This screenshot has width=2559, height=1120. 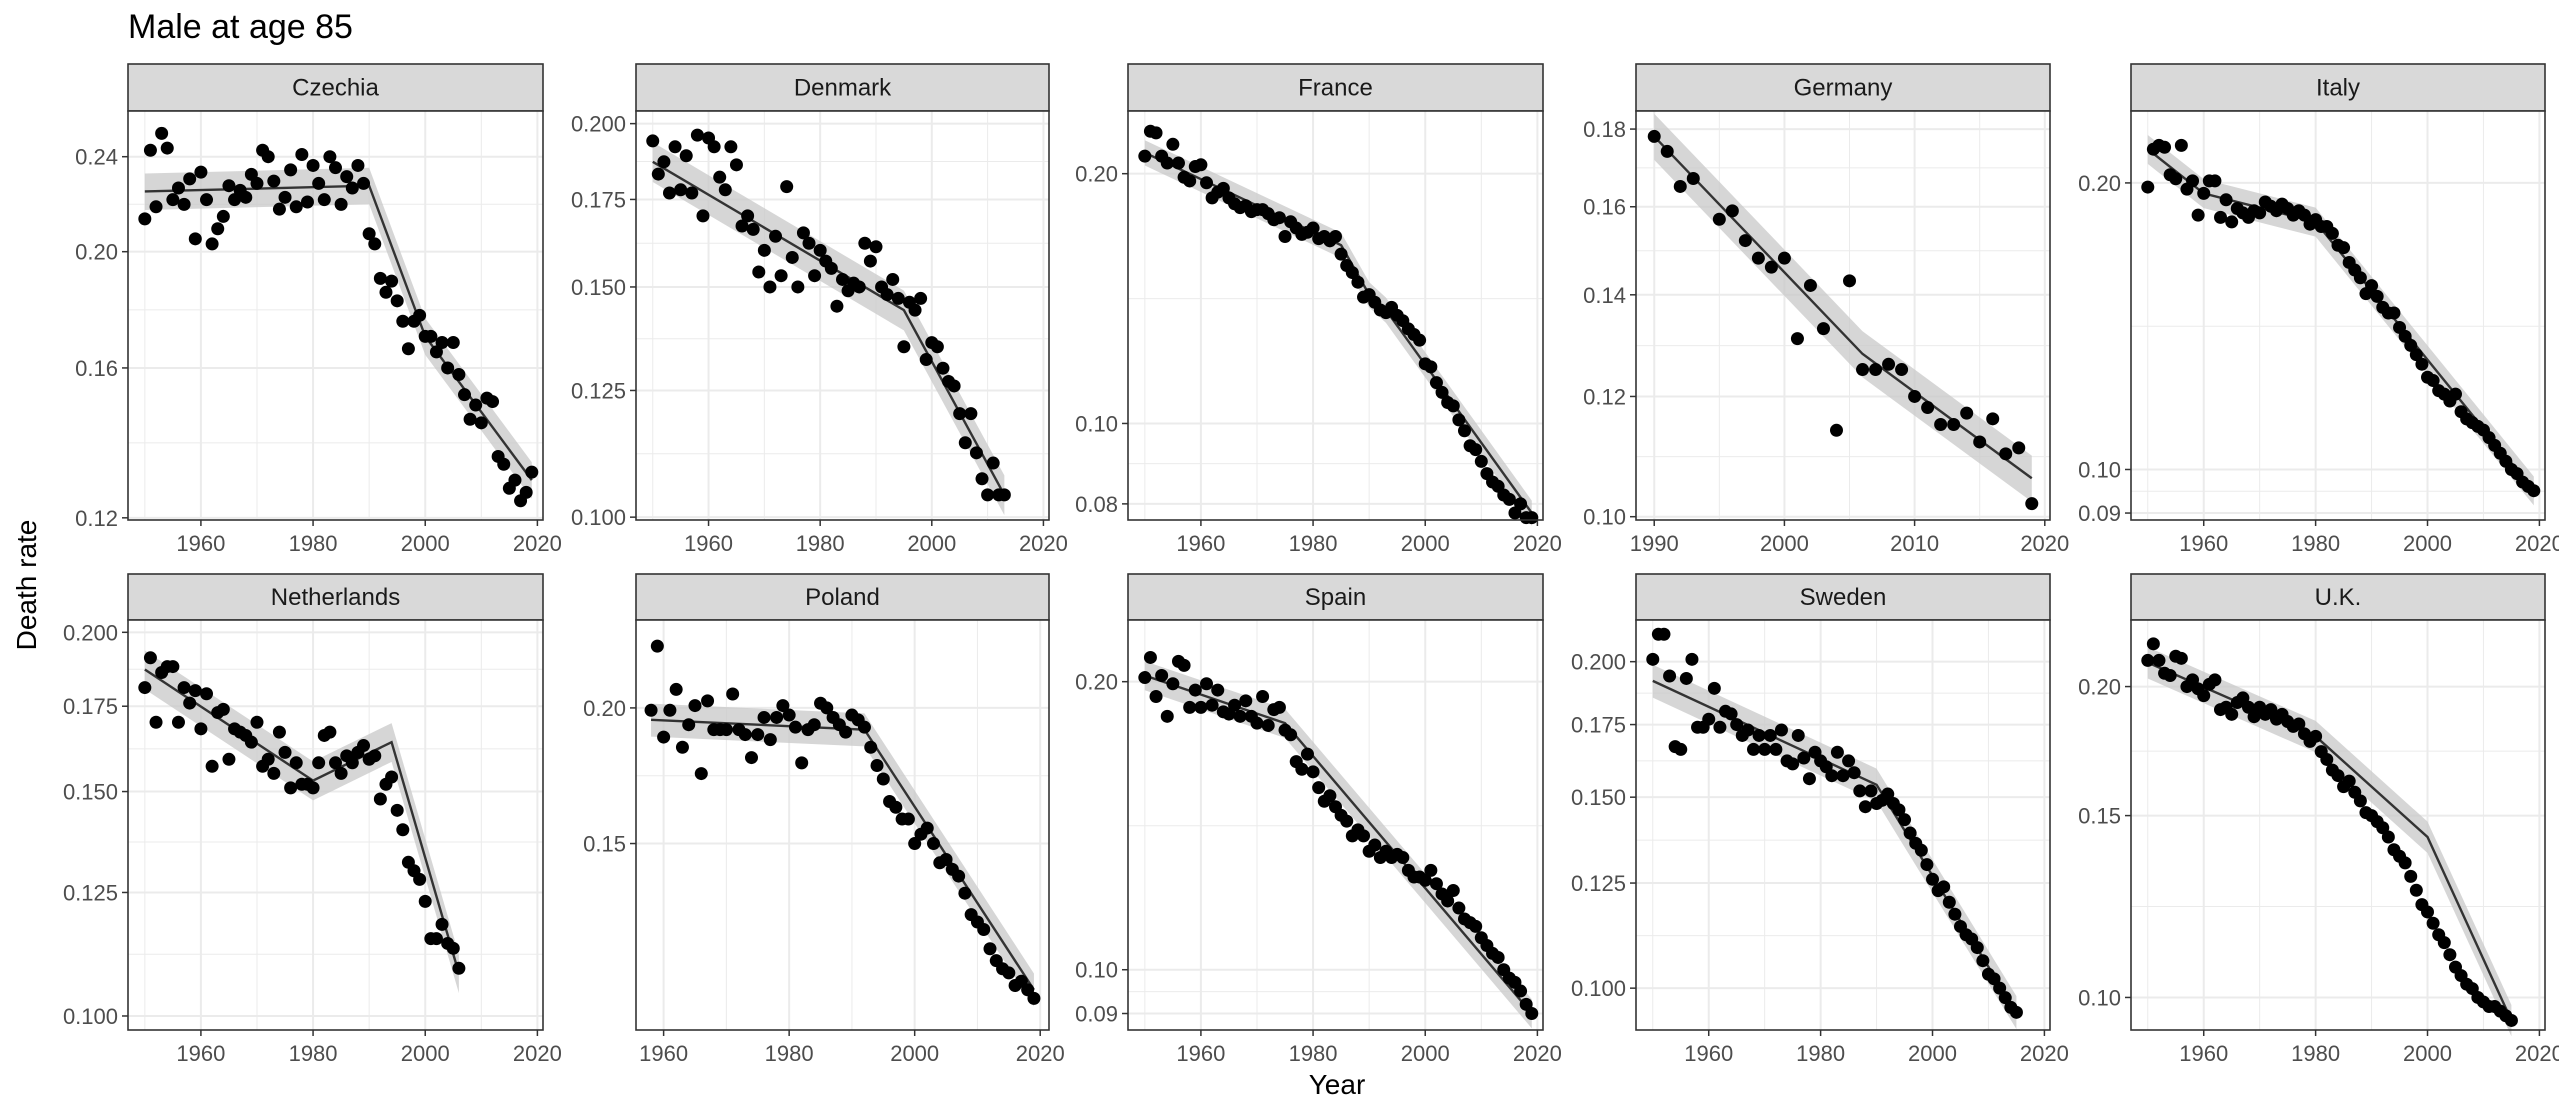 I want to click on y-axis-title: Death rate, so click(x=26, y=585).